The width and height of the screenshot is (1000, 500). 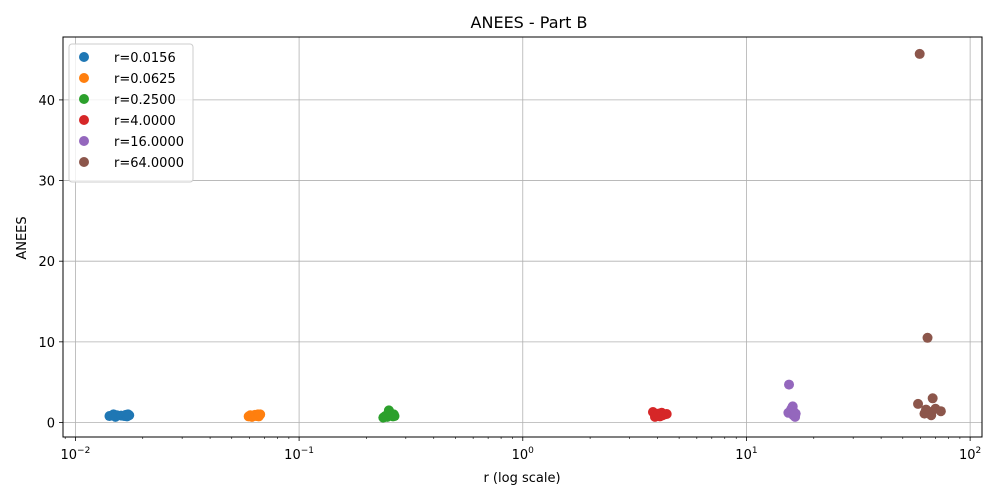 What do you see at coordinates (46, 262) in the screenshot?
I see `y-tick-label: 20` at bounding box center [46, 262].